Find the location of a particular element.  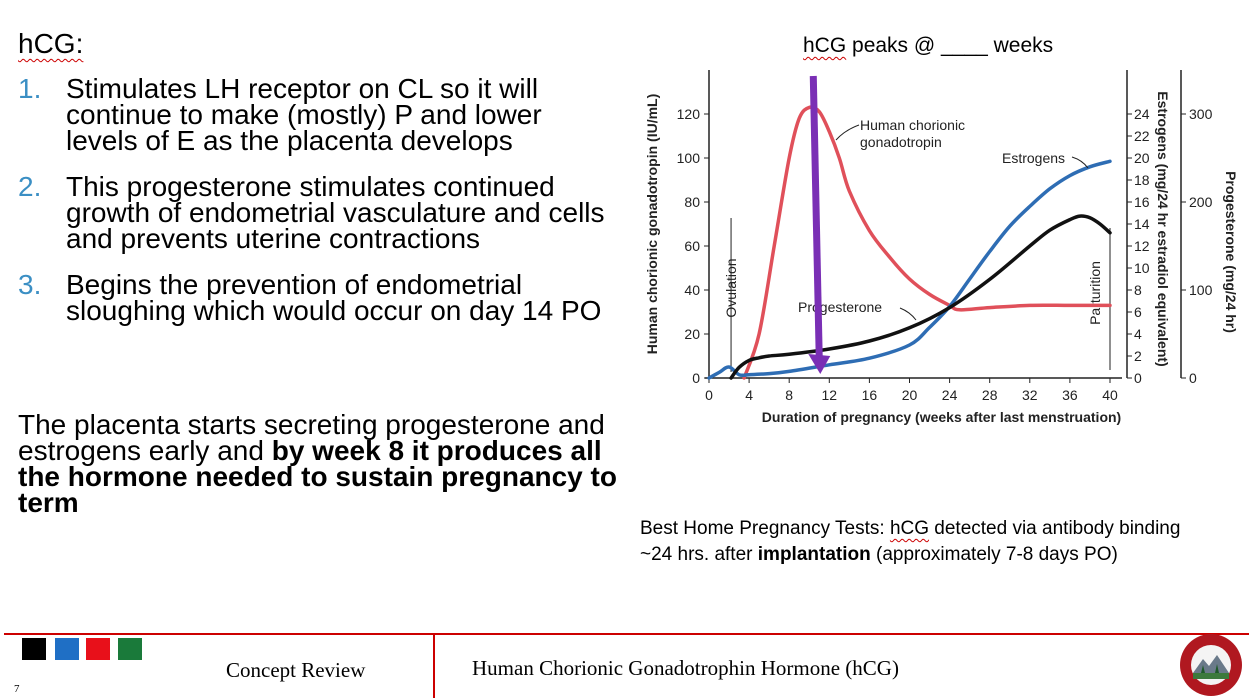

hcg-peaks-question: hCG peaks @ ____ weeks is located at coordinates (928, 46).